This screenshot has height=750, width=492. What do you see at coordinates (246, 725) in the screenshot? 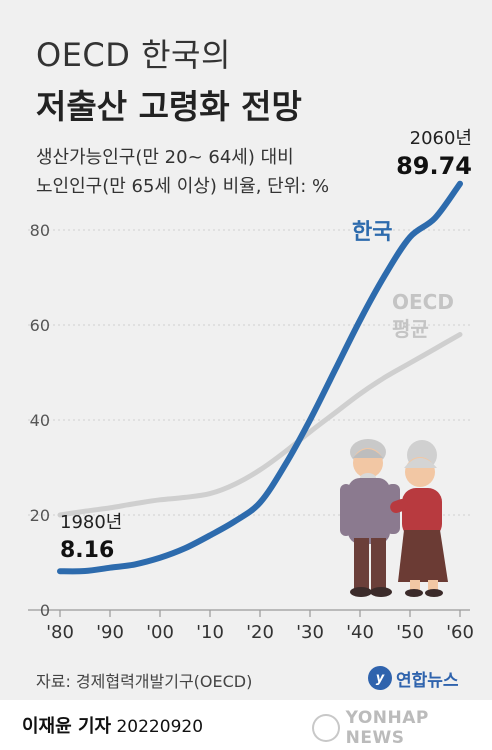
I see `footer-bar` at bounding box center [246, 725].